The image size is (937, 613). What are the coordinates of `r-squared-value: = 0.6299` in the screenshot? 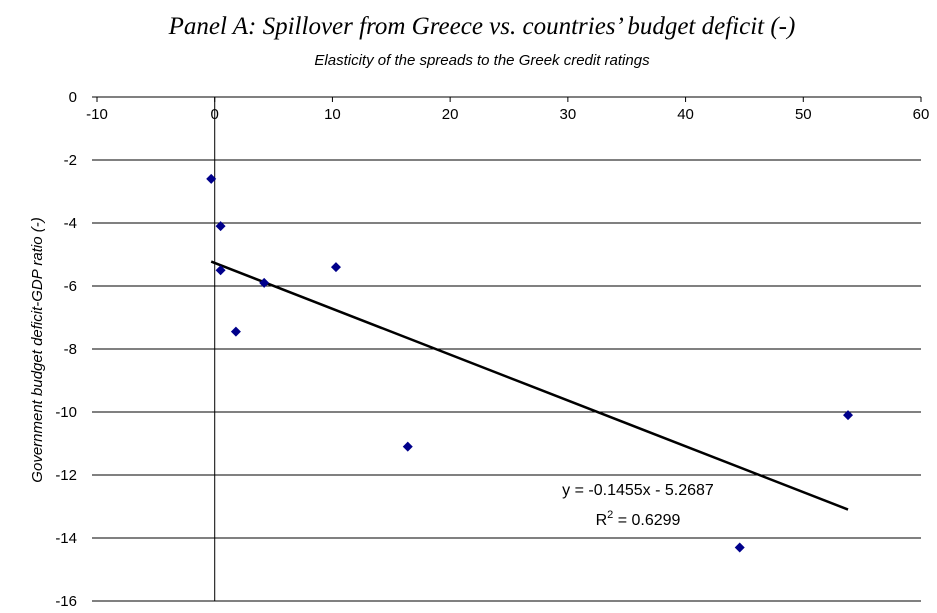 It's located at (646, 520).